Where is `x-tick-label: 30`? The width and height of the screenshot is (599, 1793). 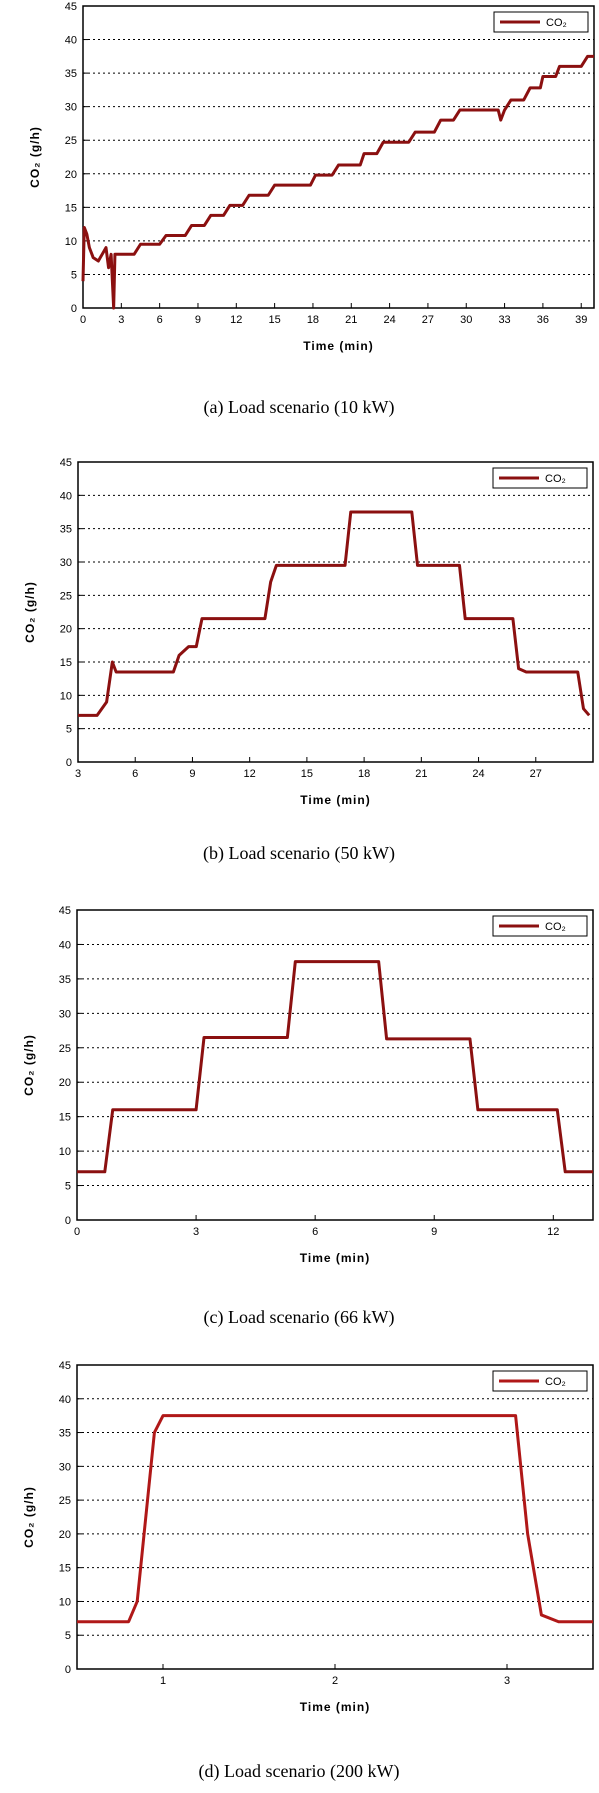
x-tick-label: 30 is located at coordinates (466, 320).